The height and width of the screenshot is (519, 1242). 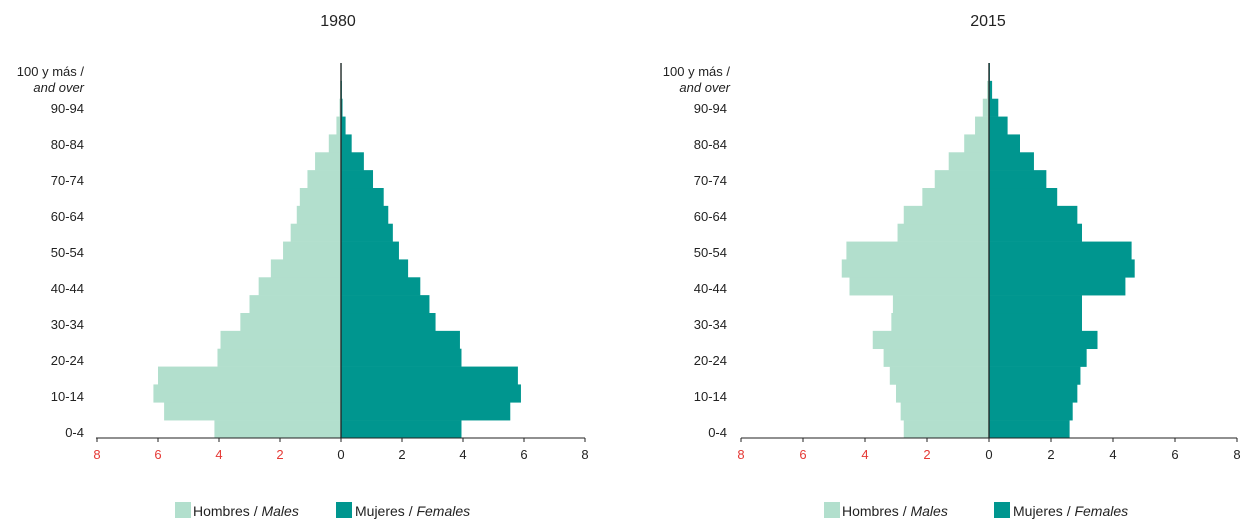 What do you see at coordinates (988, 21) in the screenshot?
I see `chart-title-2015: 2015` at bounding box center [988, 21].